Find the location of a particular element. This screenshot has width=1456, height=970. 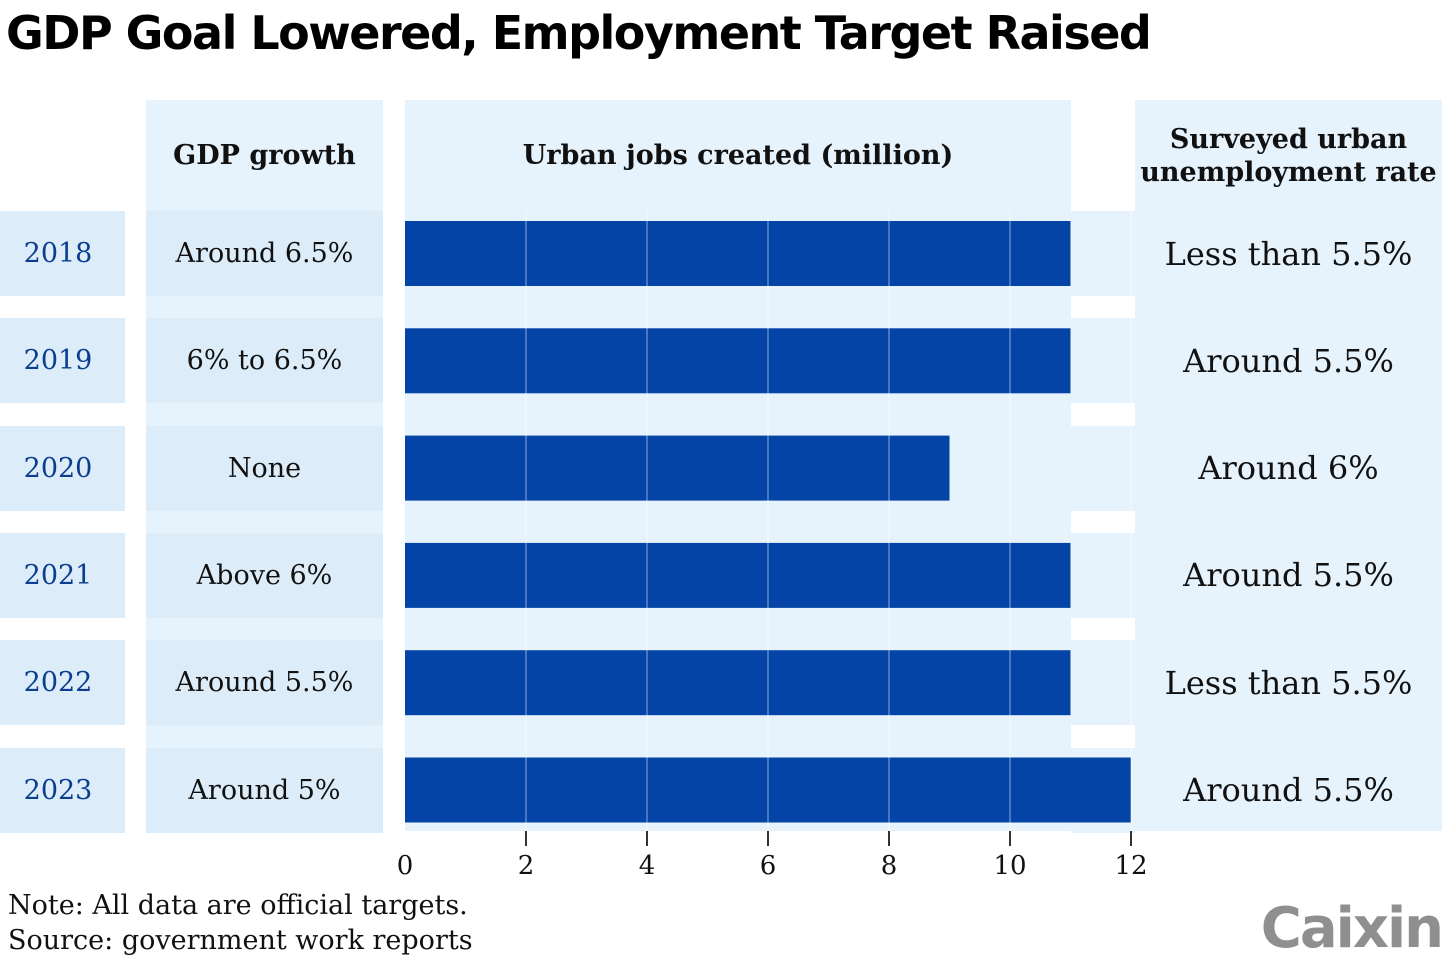

bar-2020 is located at coordinates (677, 468).